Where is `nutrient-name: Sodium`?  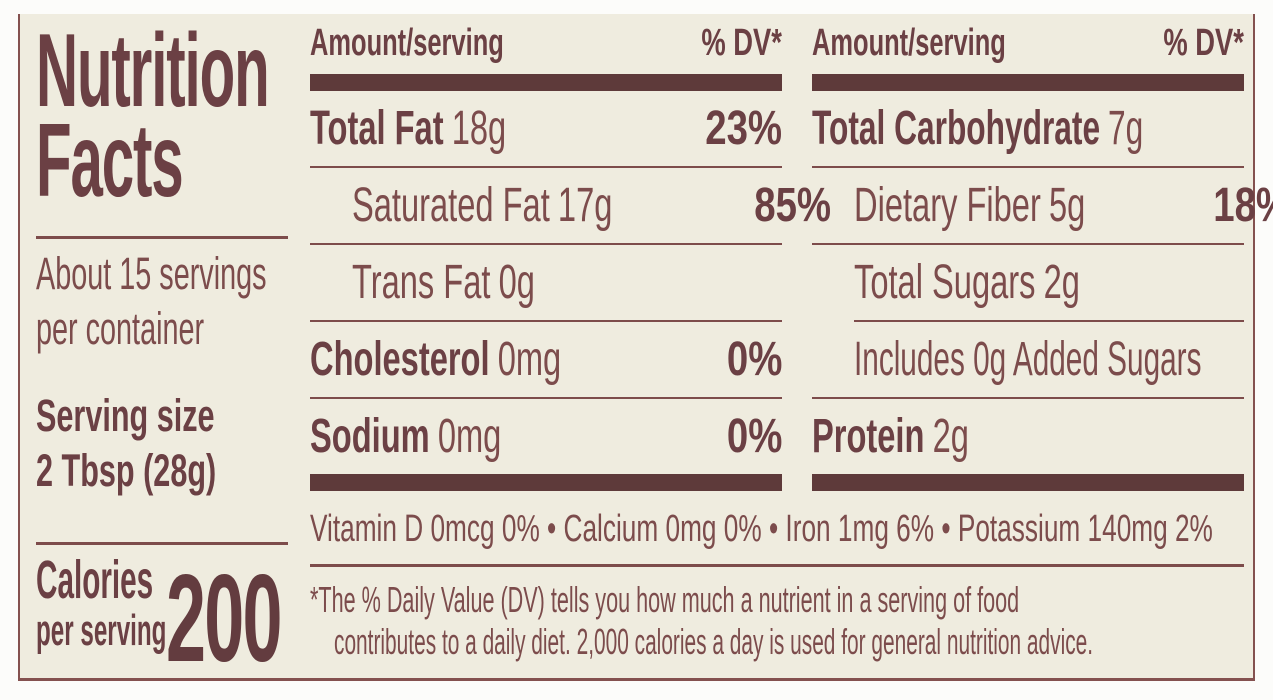 nutrient-name: Sodium is located at coordinates (370, 436).